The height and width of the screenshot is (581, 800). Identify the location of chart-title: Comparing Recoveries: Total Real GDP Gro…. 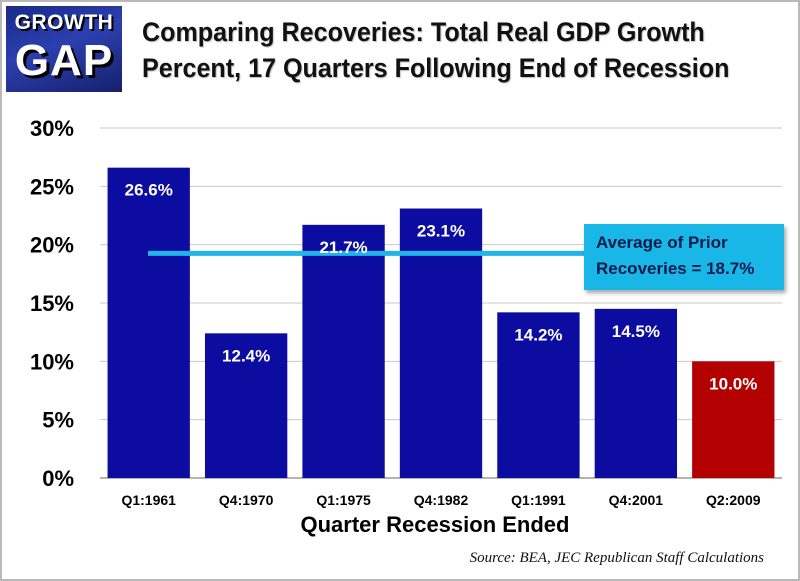
(444, 50).